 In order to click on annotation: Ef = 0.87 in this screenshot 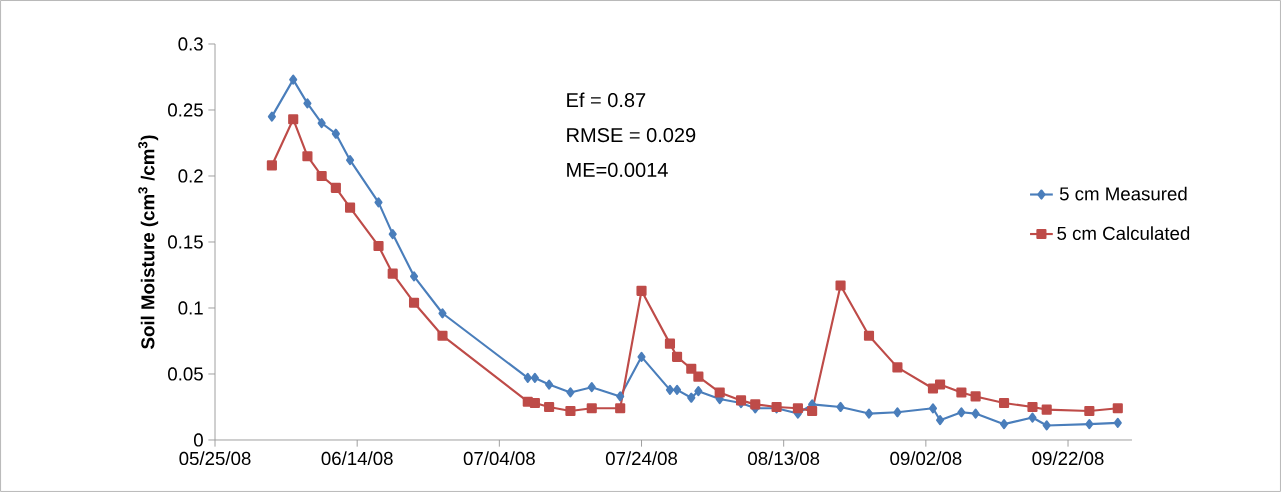, I will do `click(606, 100)`.